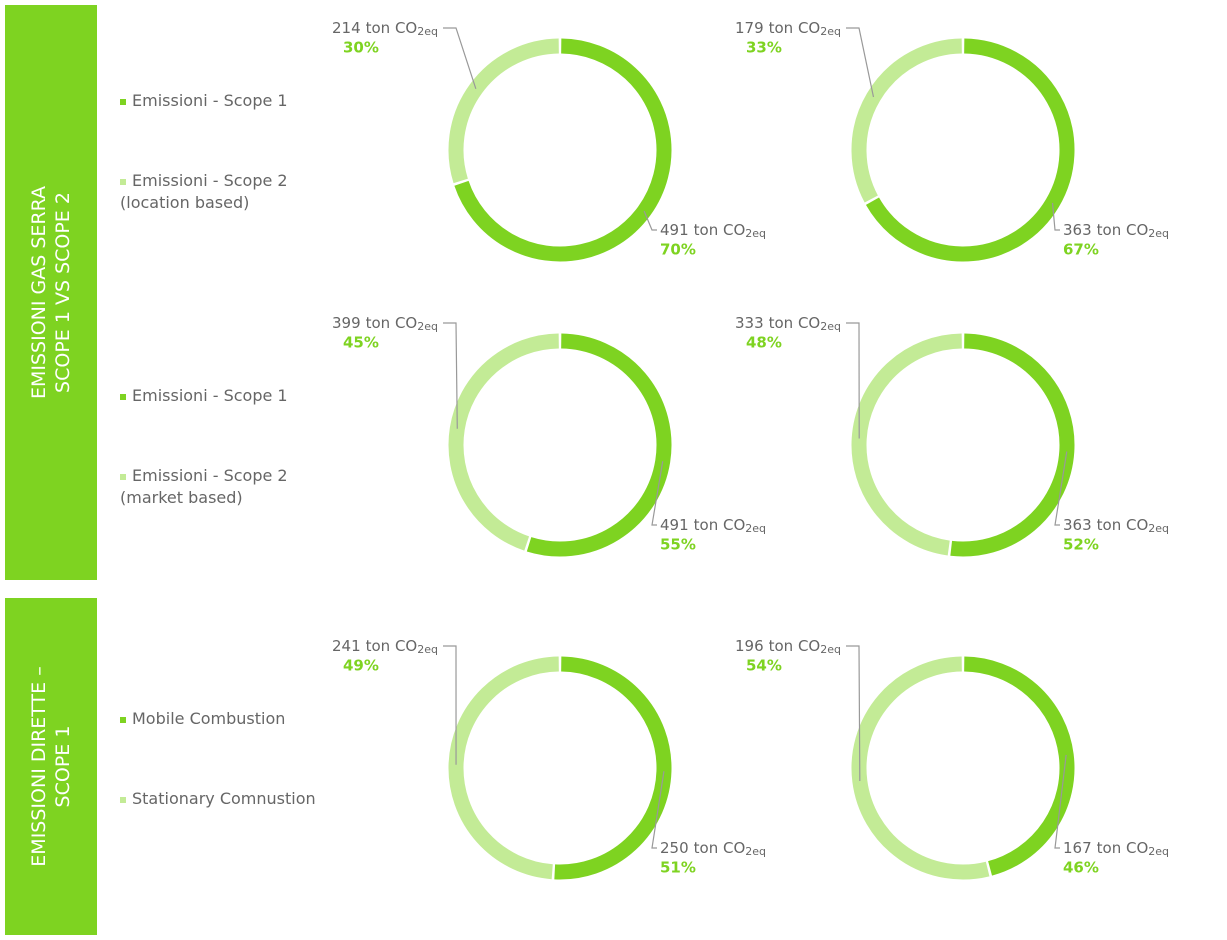  Describe the element at coordinates (361, 343) in the screenshot. I see `percent-label: 45%` at that location.